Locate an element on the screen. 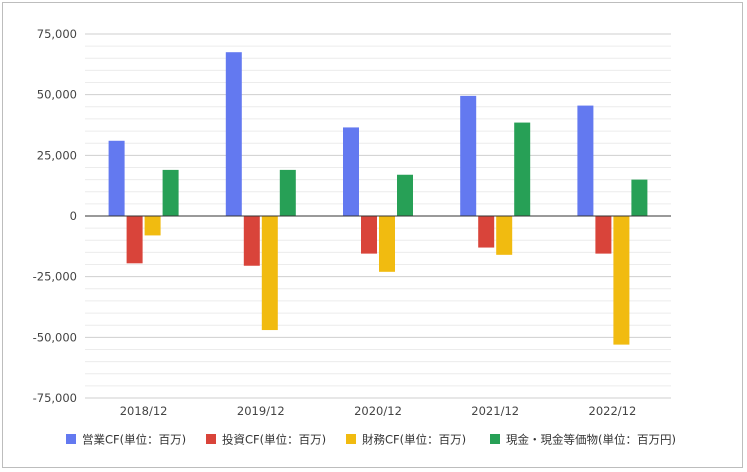 The height and width of the screenshot is (472, 747). y-tick-label: 75,000 is located at coordinates (57, 34).